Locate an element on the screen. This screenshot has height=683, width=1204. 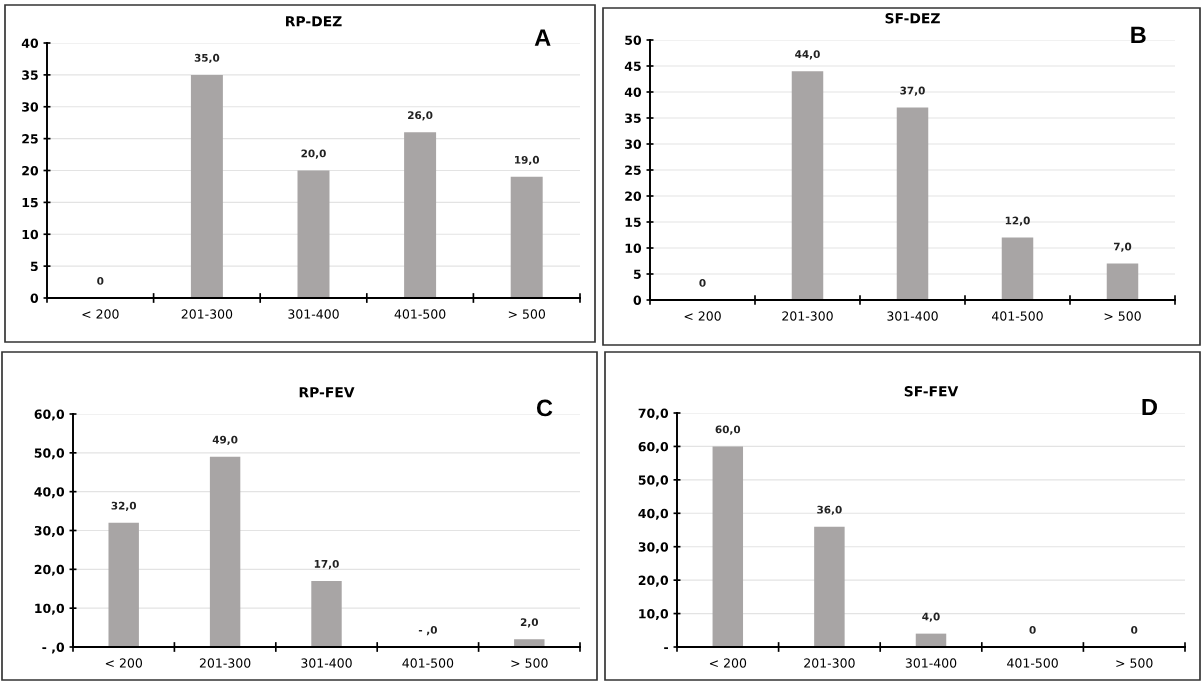
data-label: 37,0 is located at coordinates (912, 91).